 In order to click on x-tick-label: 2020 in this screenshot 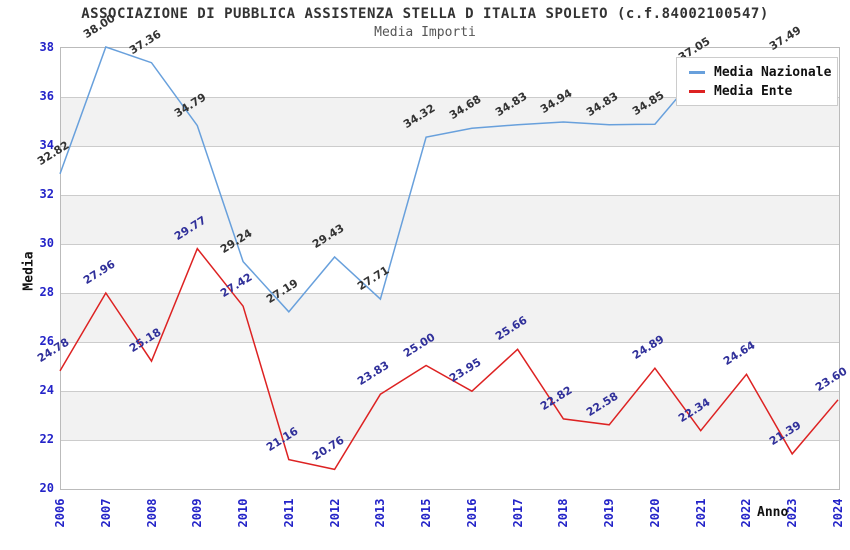, I will do `click(654, 513)`.